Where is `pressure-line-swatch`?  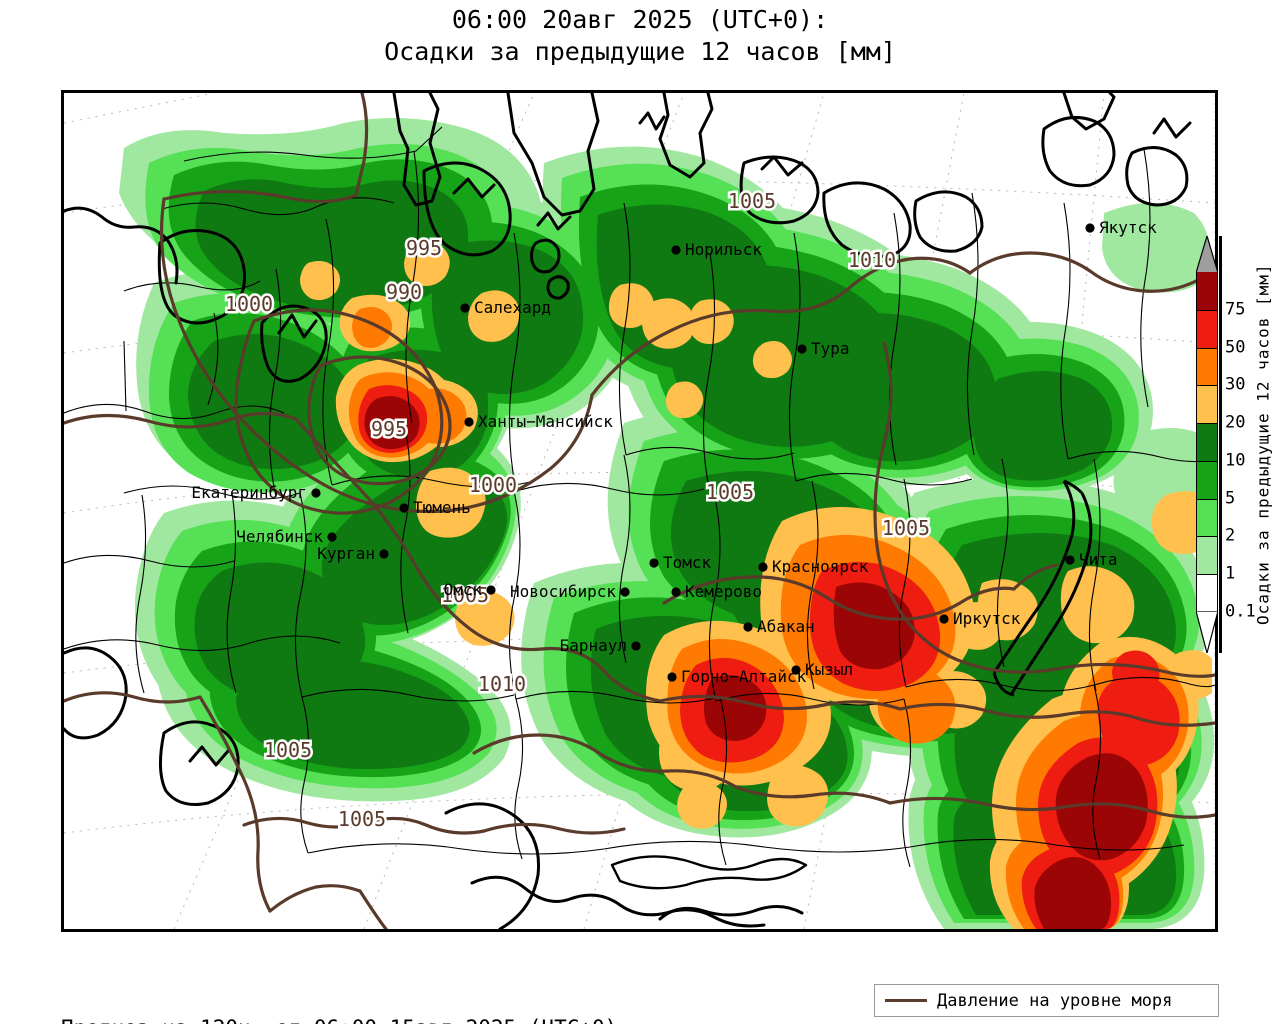 pressure-line-swatch is located at coordinates (906, 1000).